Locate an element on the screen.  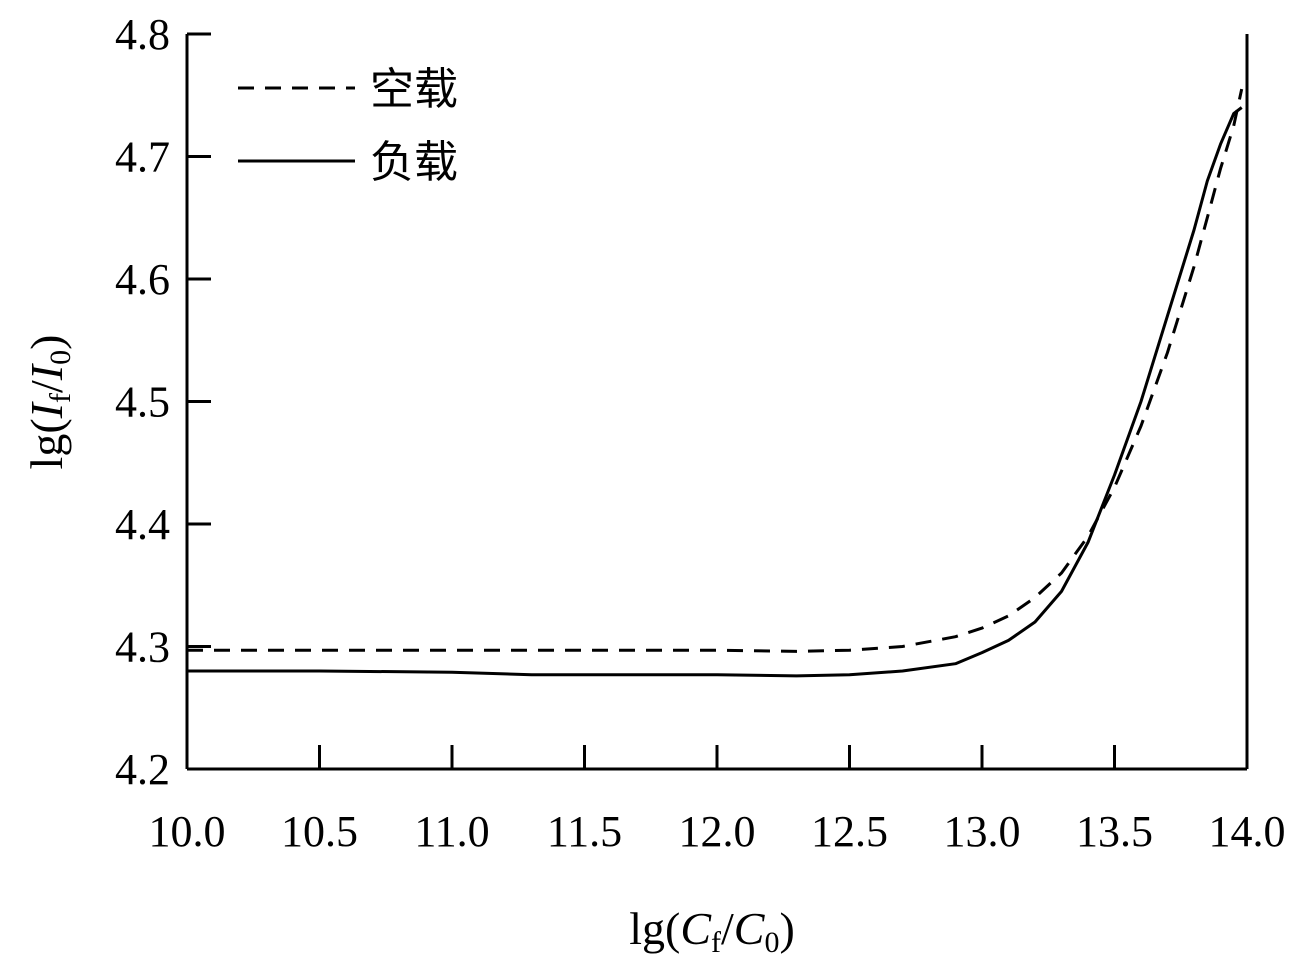
x-axis-label: lg(Cf/C0) is located at coordinates (712, 931).